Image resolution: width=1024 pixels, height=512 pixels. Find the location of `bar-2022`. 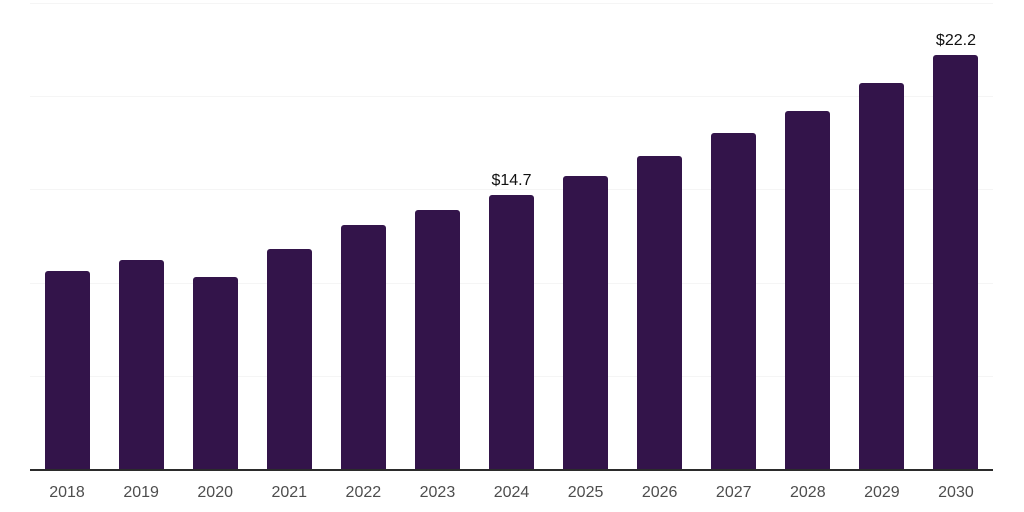

bar-2022 is located at coordinates (363, 346).